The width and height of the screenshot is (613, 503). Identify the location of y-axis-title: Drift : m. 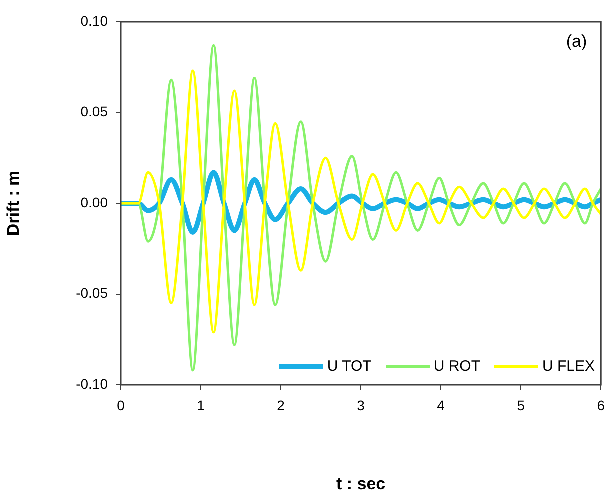
(13, 203).